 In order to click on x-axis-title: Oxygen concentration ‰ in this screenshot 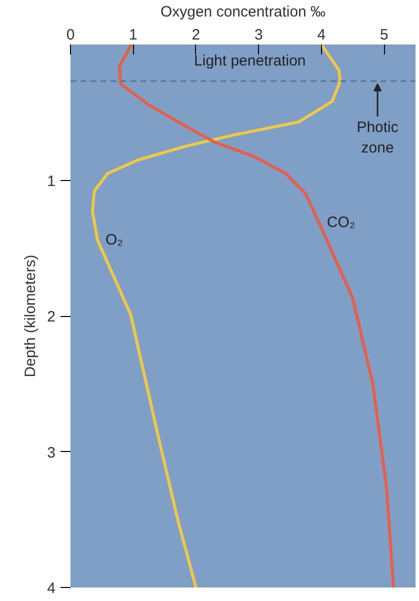, I will do `click(243, 12)`.